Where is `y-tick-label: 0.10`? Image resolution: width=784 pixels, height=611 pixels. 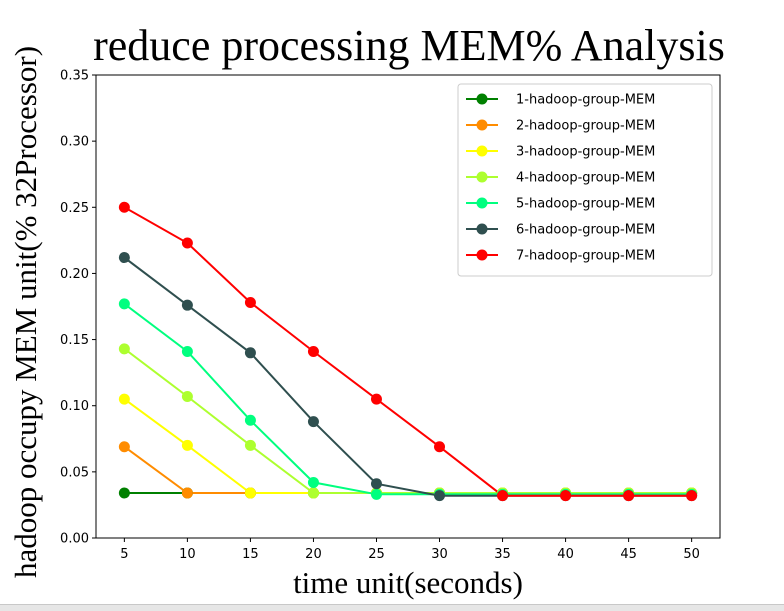
y-tick-label: 0.10 is located at coordinates (74, 406).